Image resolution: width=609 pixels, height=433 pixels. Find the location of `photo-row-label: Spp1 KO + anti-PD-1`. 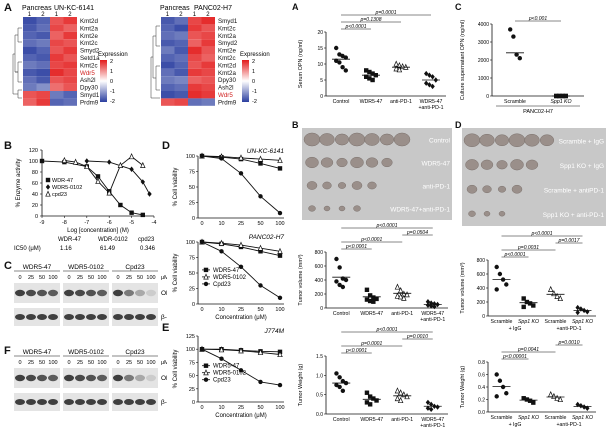

photo-row-label: Spp1 KO + anti-PD-1 is located at coordinates (574, 215).